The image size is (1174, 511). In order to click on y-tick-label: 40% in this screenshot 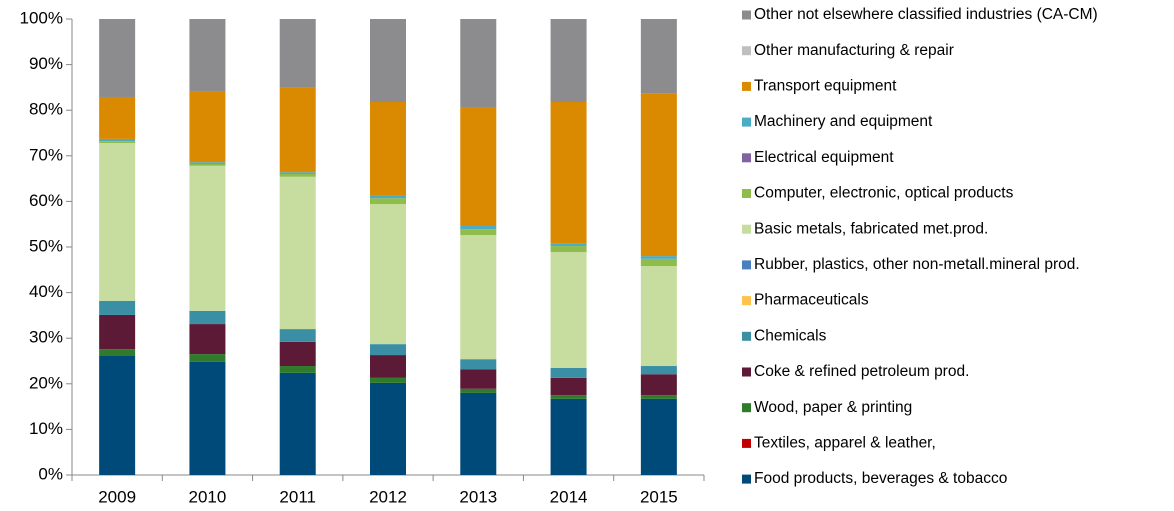, I will do `click(46, 291)`.